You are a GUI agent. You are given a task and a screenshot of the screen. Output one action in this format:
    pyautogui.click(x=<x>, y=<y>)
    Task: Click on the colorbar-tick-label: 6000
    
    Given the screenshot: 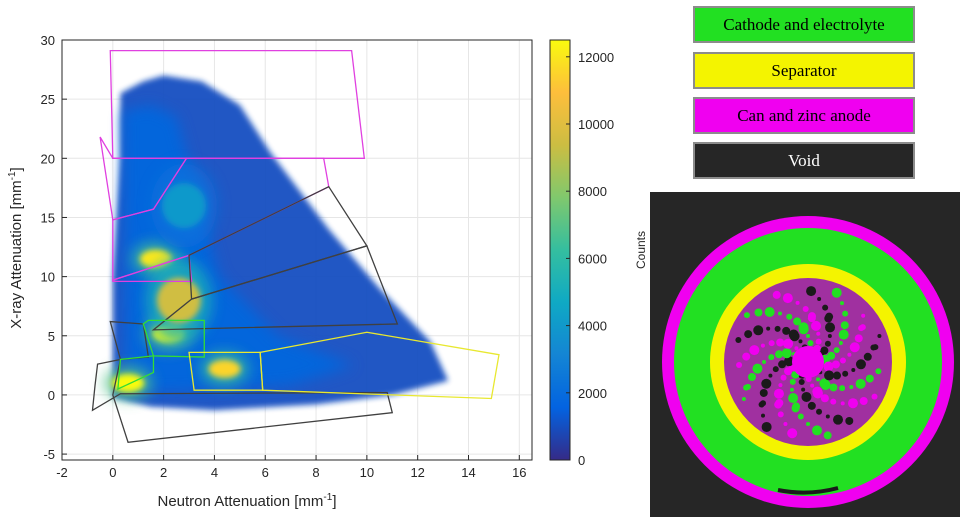 What is the action you would take?
    pyautogui.click(x=592, y=258)
    